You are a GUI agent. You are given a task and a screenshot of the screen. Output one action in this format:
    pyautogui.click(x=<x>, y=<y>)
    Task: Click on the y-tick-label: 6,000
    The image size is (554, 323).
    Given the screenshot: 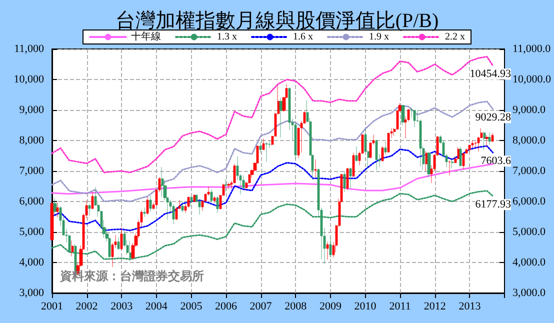 What is the action you would take?
    pyautogui.click(x=31, y=202)
    